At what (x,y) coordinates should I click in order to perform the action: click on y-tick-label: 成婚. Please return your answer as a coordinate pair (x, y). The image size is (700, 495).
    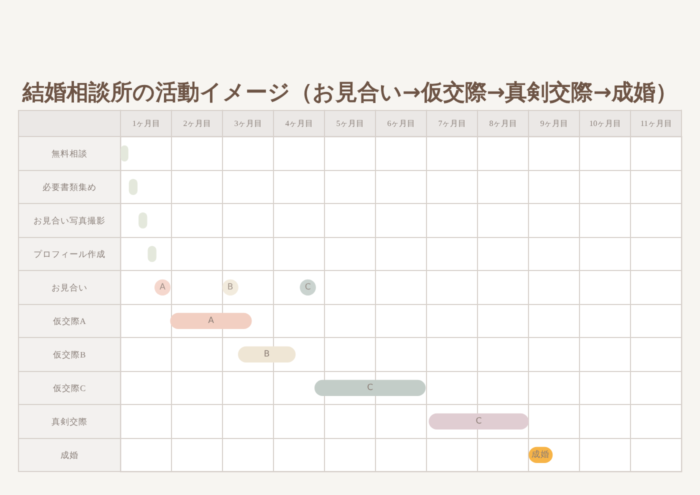
    Looking at the image, I should click on (69, 455).